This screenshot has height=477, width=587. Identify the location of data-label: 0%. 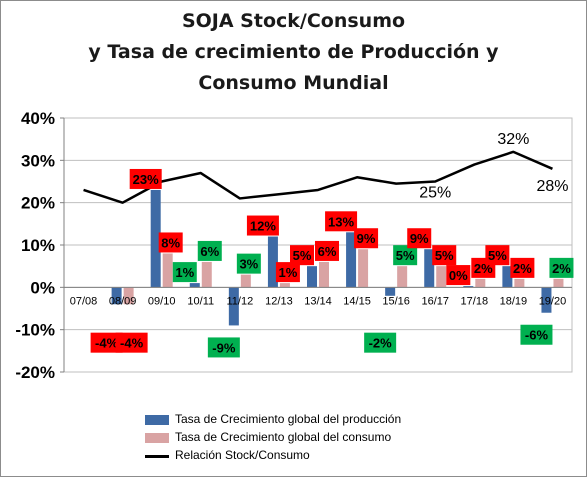
(458, 275).